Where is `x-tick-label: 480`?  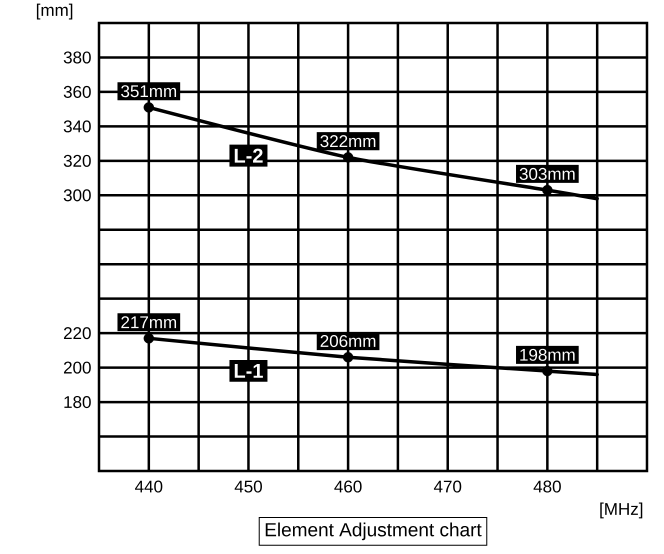
x-tick-label: 480 is located at coordinates (547, 486).